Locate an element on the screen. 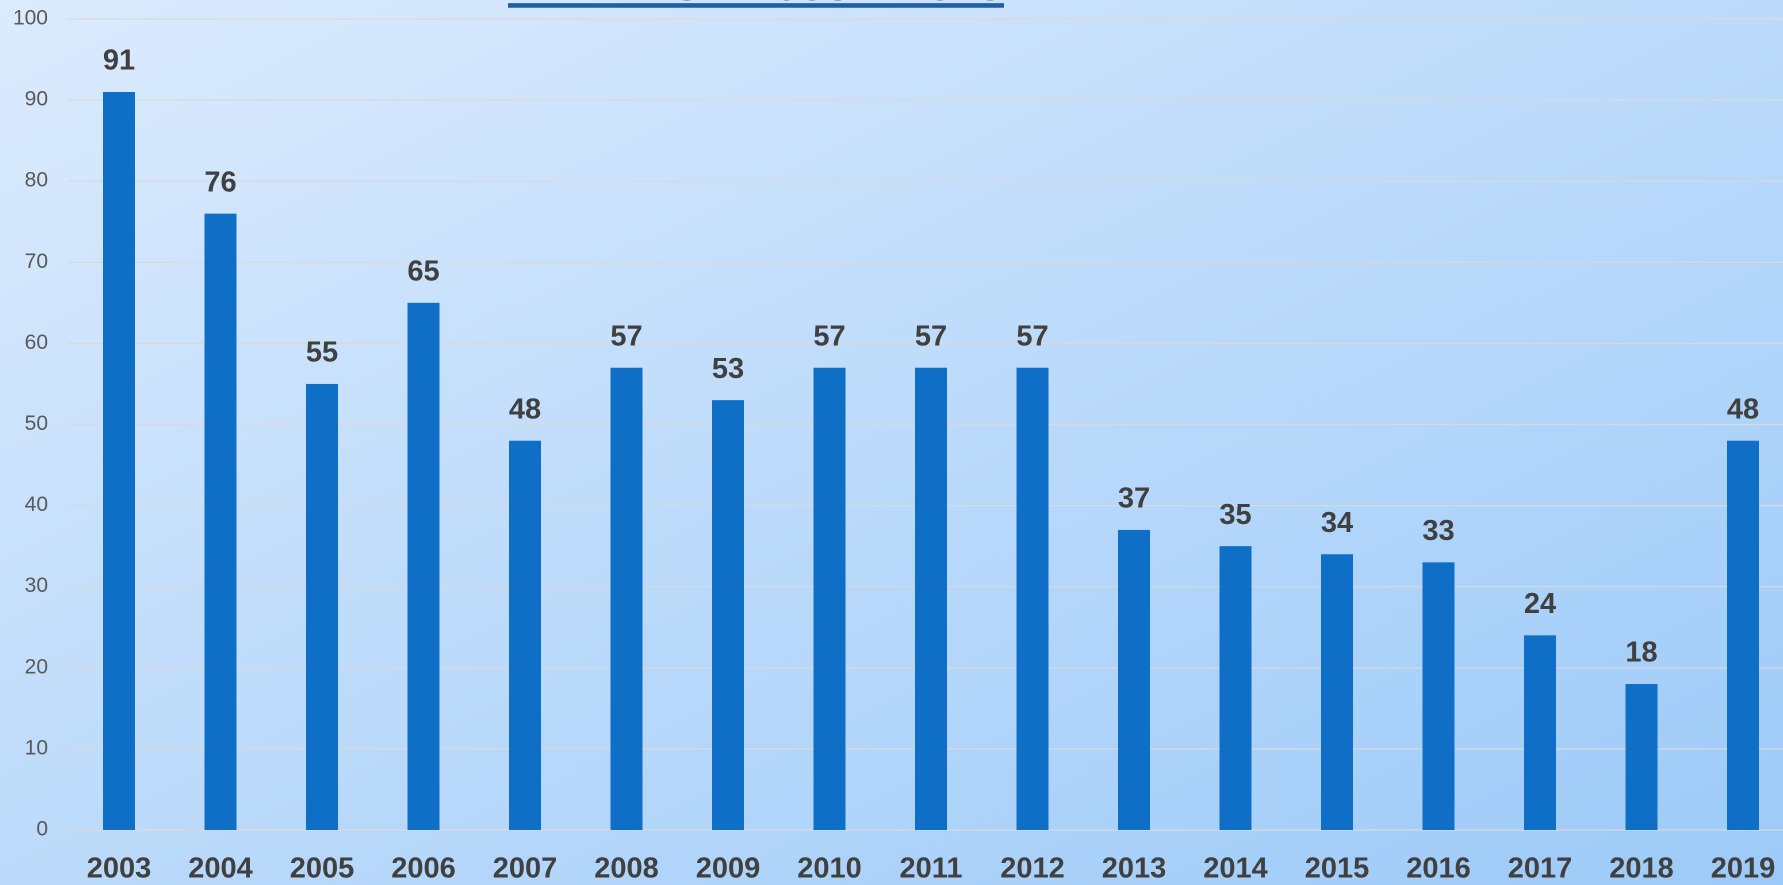 The height and width of the screenshot is (885, 1783). x-tick-label: 2004 is located at coordinates (220, 869).